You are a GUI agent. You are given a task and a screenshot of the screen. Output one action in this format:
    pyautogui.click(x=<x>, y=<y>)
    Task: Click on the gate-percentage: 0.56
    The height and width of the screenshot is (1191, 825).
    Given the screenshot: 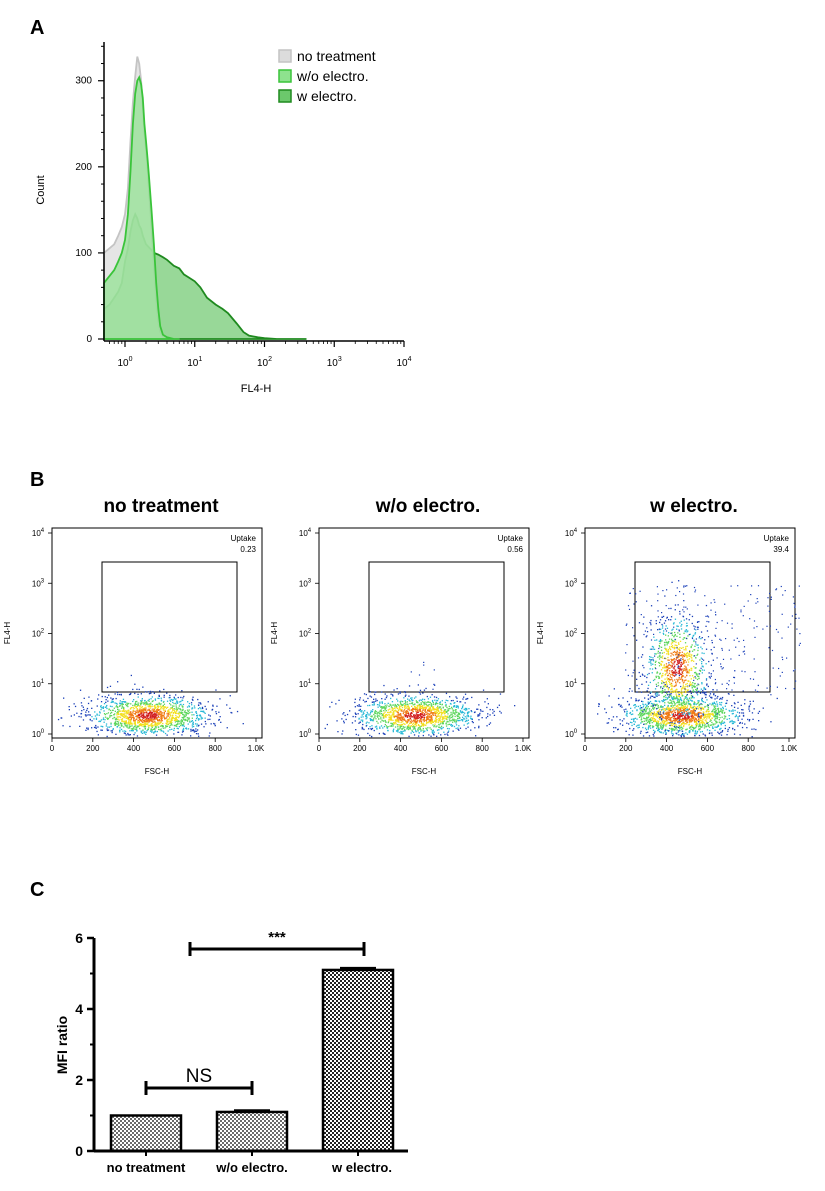 What is the action you would take?
    pyautogui.click(x=515, y=549)
    